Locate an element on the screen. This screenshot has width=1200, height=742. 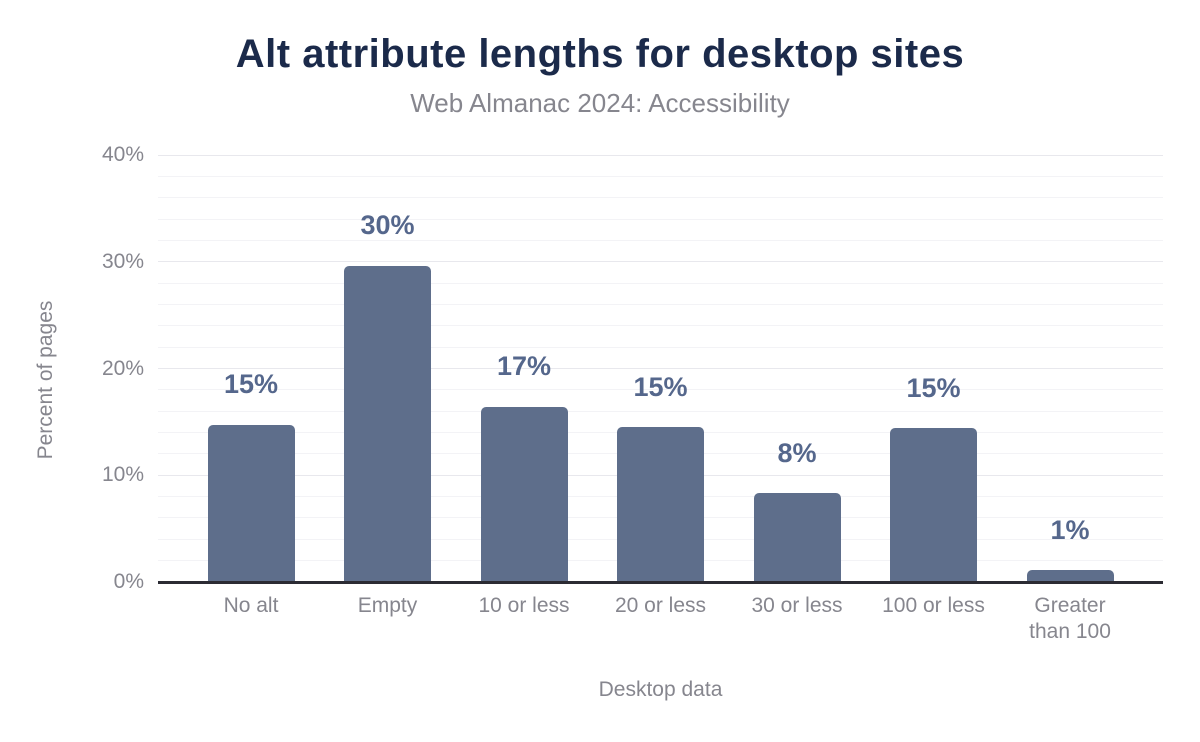
bar-column: 8% is located at coordinates (797, 368).